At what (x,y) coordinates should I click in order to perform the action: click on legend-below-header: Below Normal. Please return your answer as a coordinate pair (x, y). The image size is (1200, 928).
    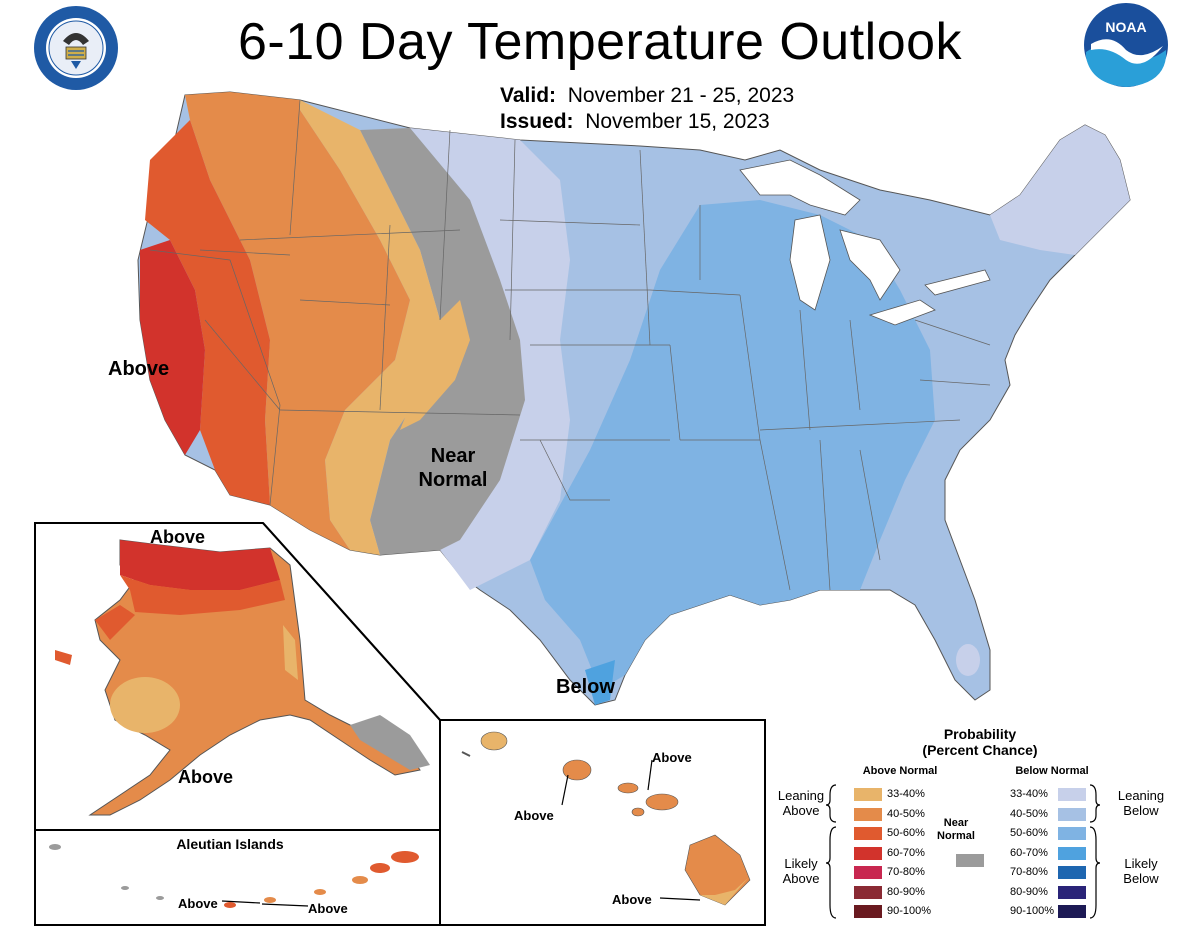
    Looking at the image, I should click on (1052, 771).